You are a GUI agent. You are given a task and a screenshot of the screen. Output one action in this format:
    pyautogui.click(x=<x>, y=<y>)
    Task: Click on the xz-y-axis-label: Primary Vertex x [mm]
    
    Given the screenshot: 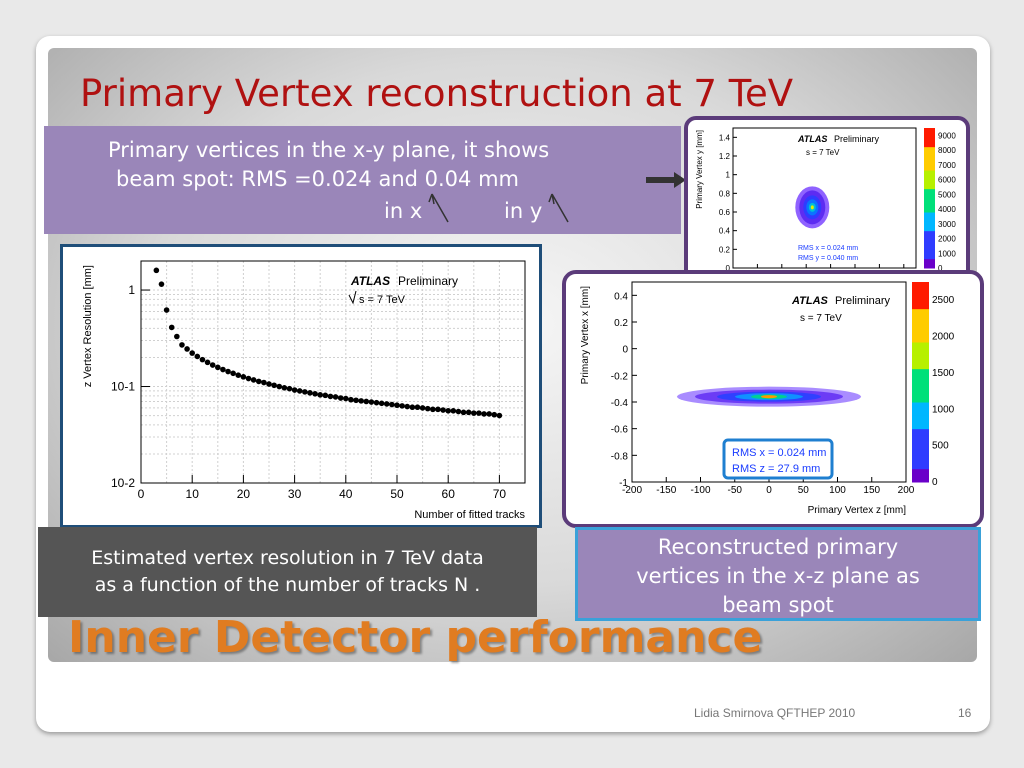 What is the action you would take?
    pyautogui.click(x=585, y=335)
    